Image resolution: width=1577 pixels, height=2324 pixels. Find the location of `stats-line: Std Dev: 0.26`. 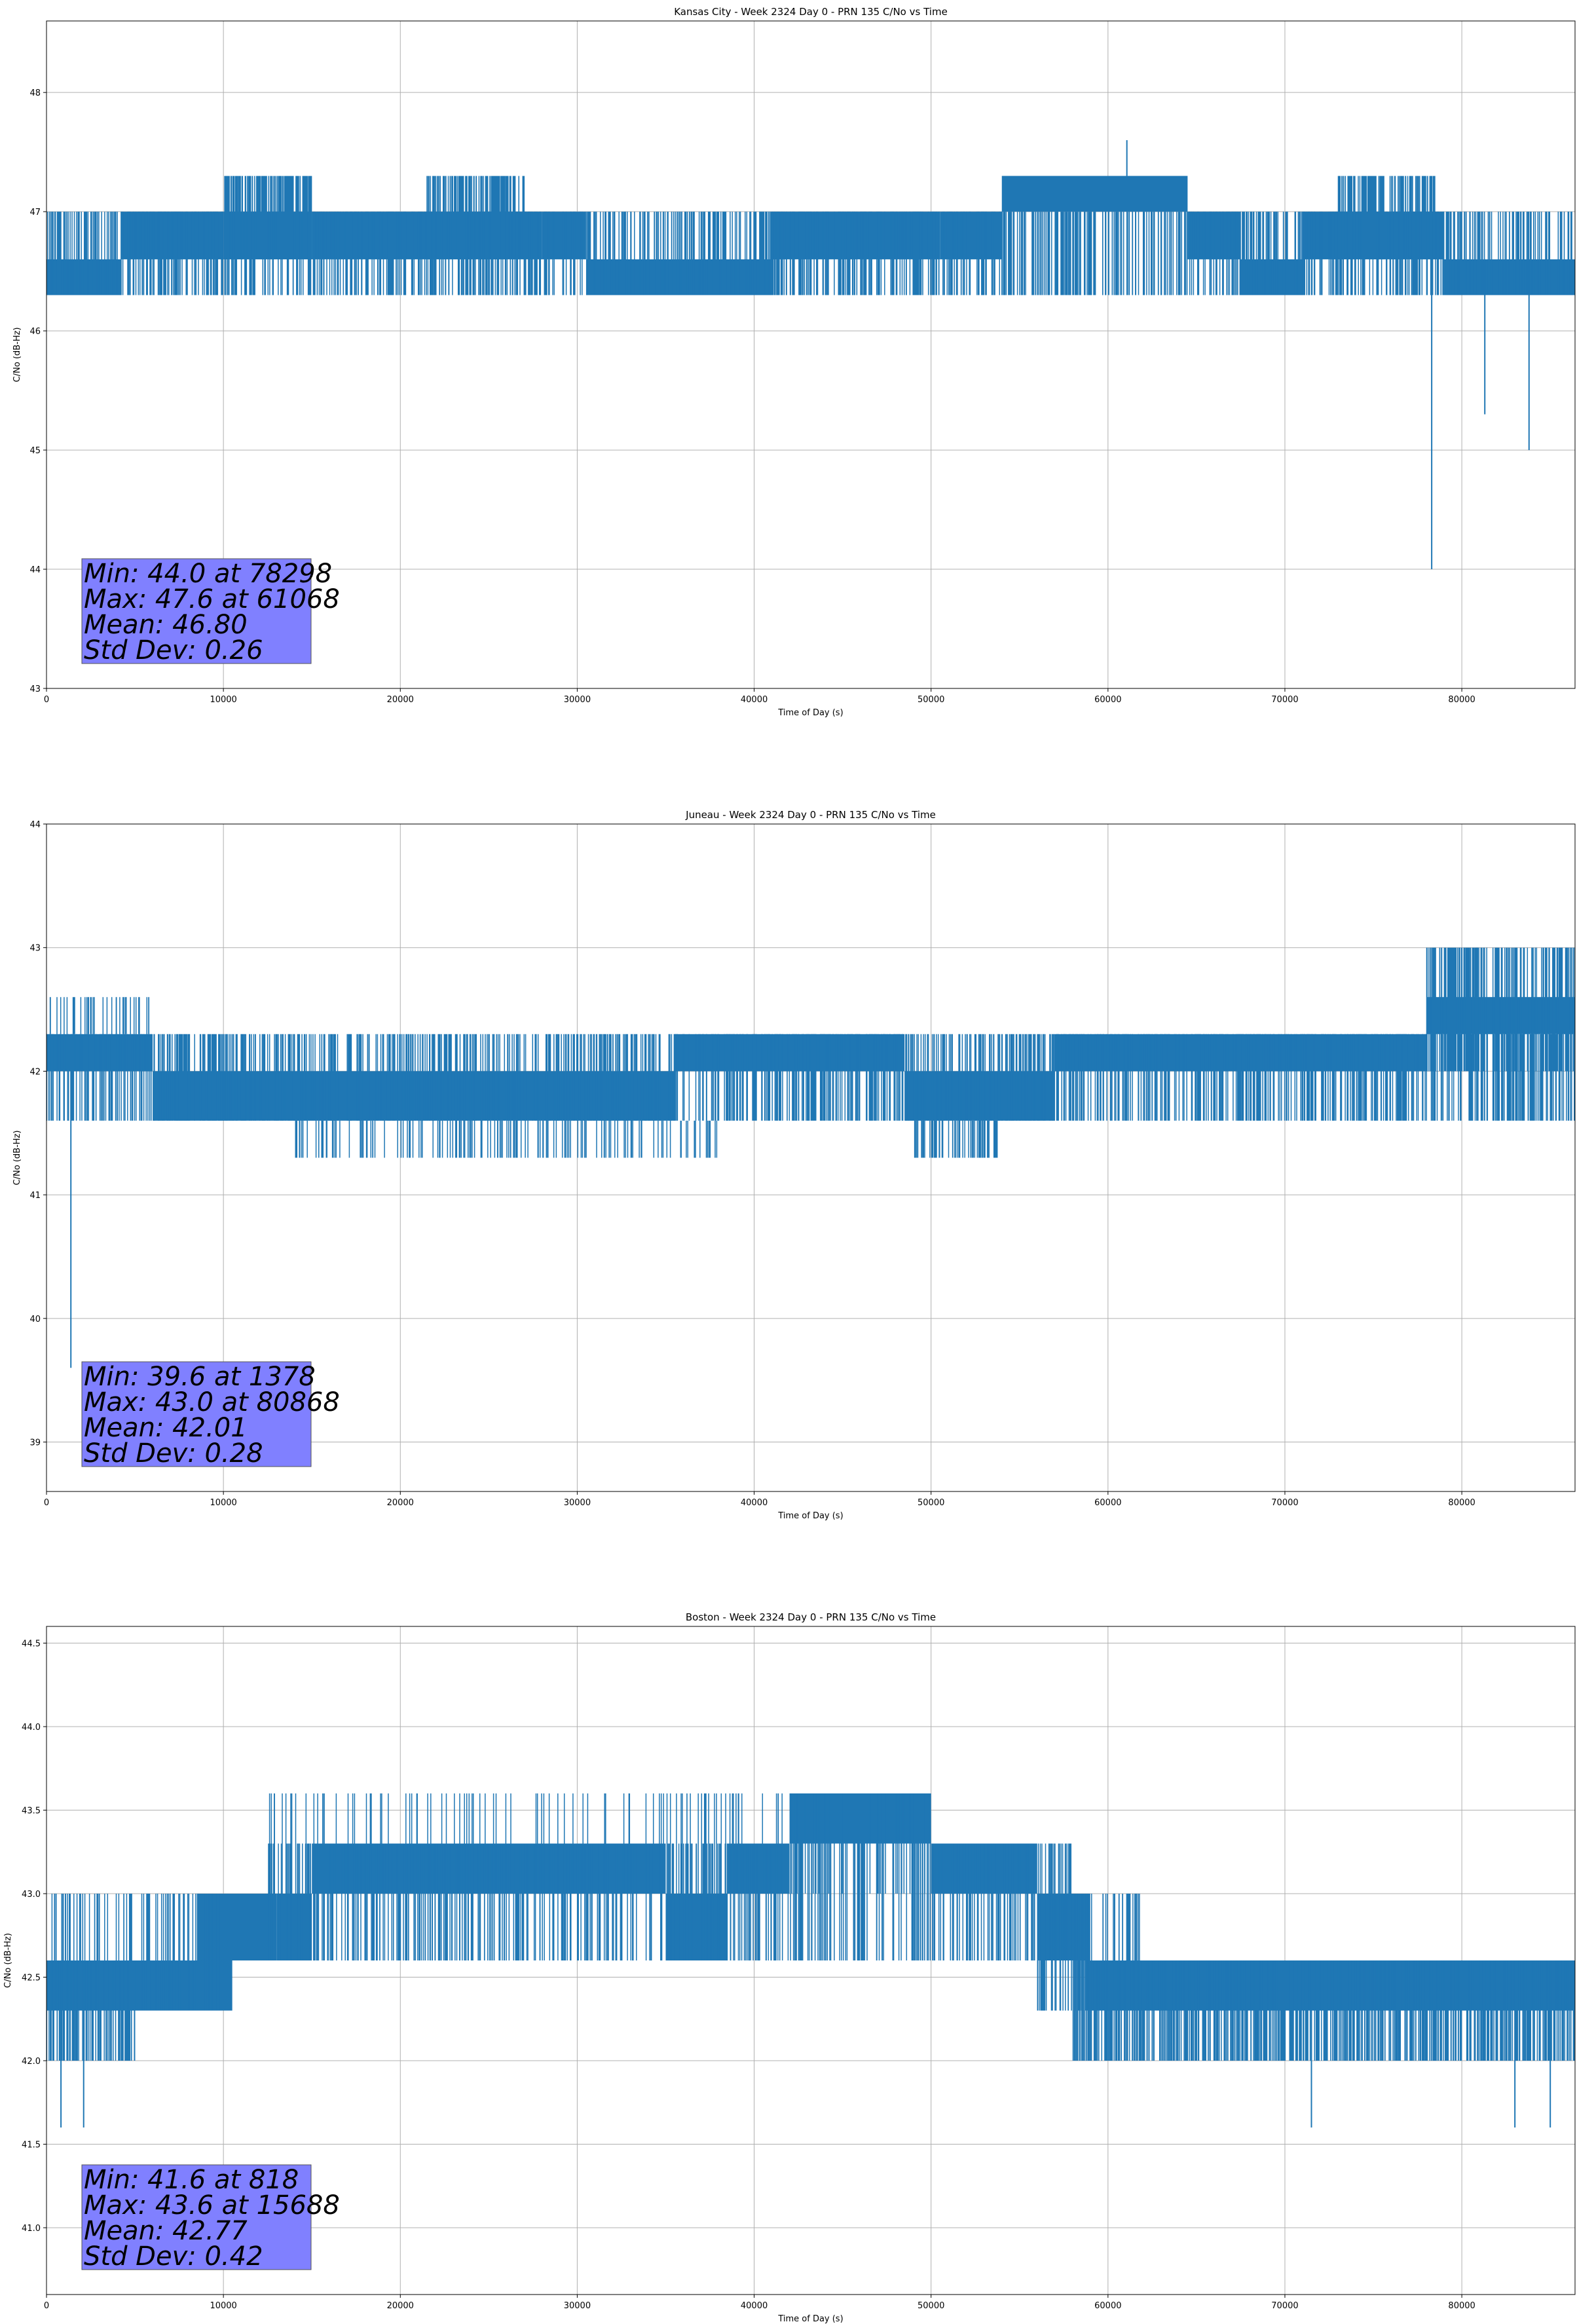

stats-line: Std Dev: 0.26 is located at coordinates (173, 650).